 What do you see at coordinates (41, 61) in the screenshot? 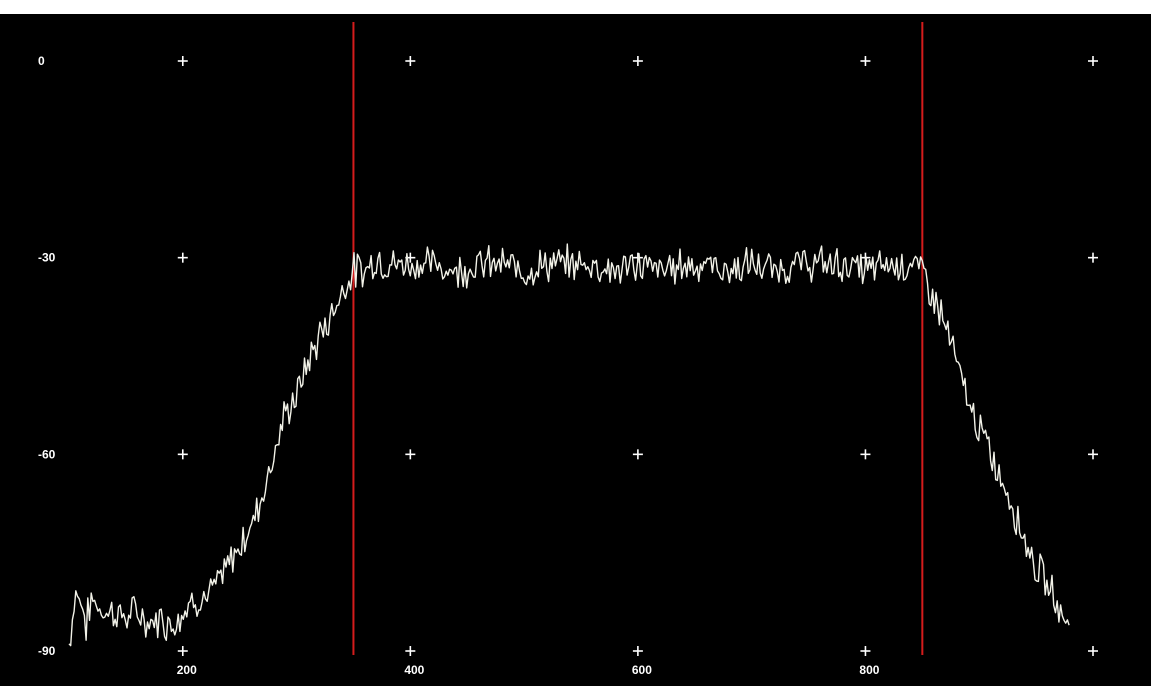
I see `y-tick-label: 0` at bounding box center [41, 61].